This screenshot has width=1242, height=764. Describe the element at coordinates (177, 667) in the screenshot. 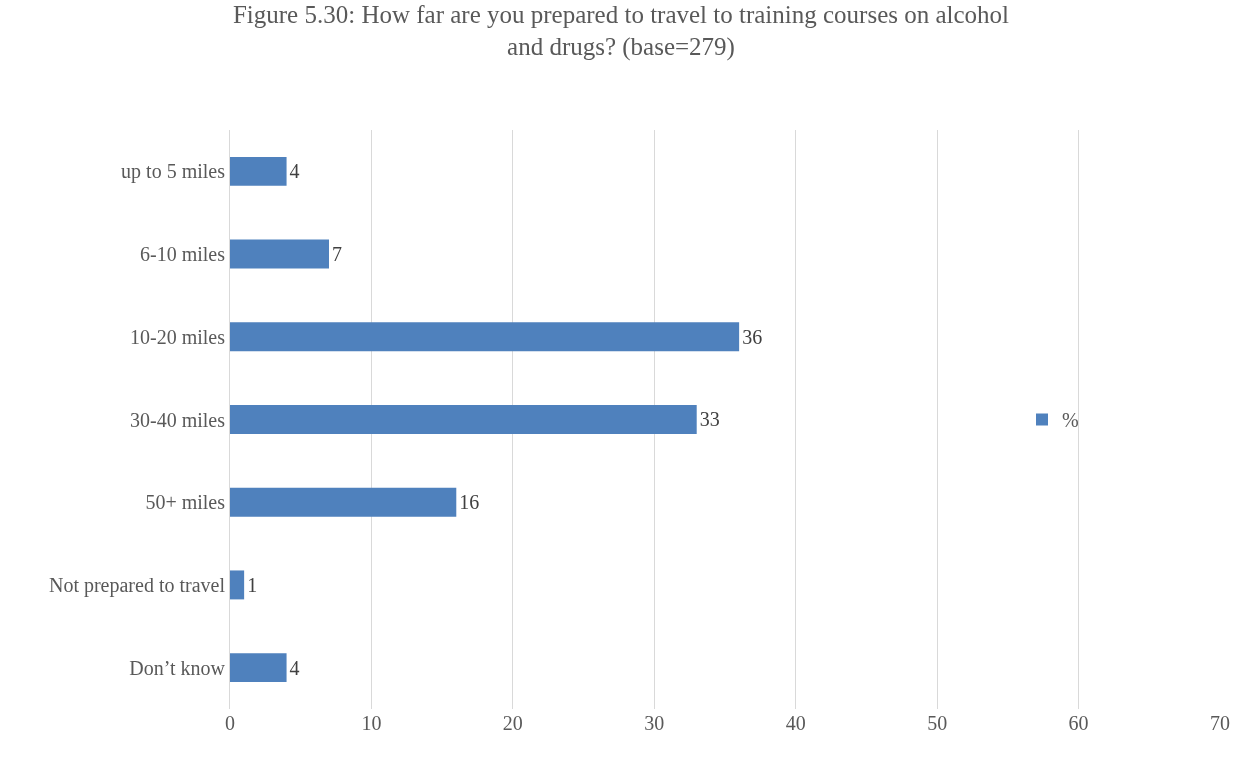

I see `y-tick-label: Don’t know` at that location.